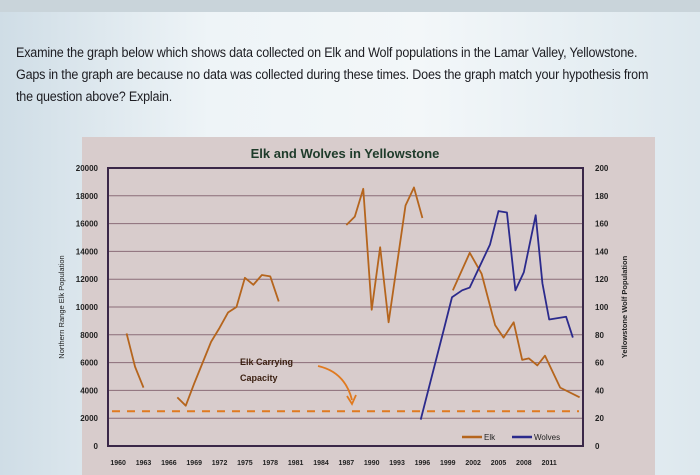  What do you see at coordinates (220, 463) in the screenshot?
I see `x-tick-label: 1972` at bounding box center [220, 463].